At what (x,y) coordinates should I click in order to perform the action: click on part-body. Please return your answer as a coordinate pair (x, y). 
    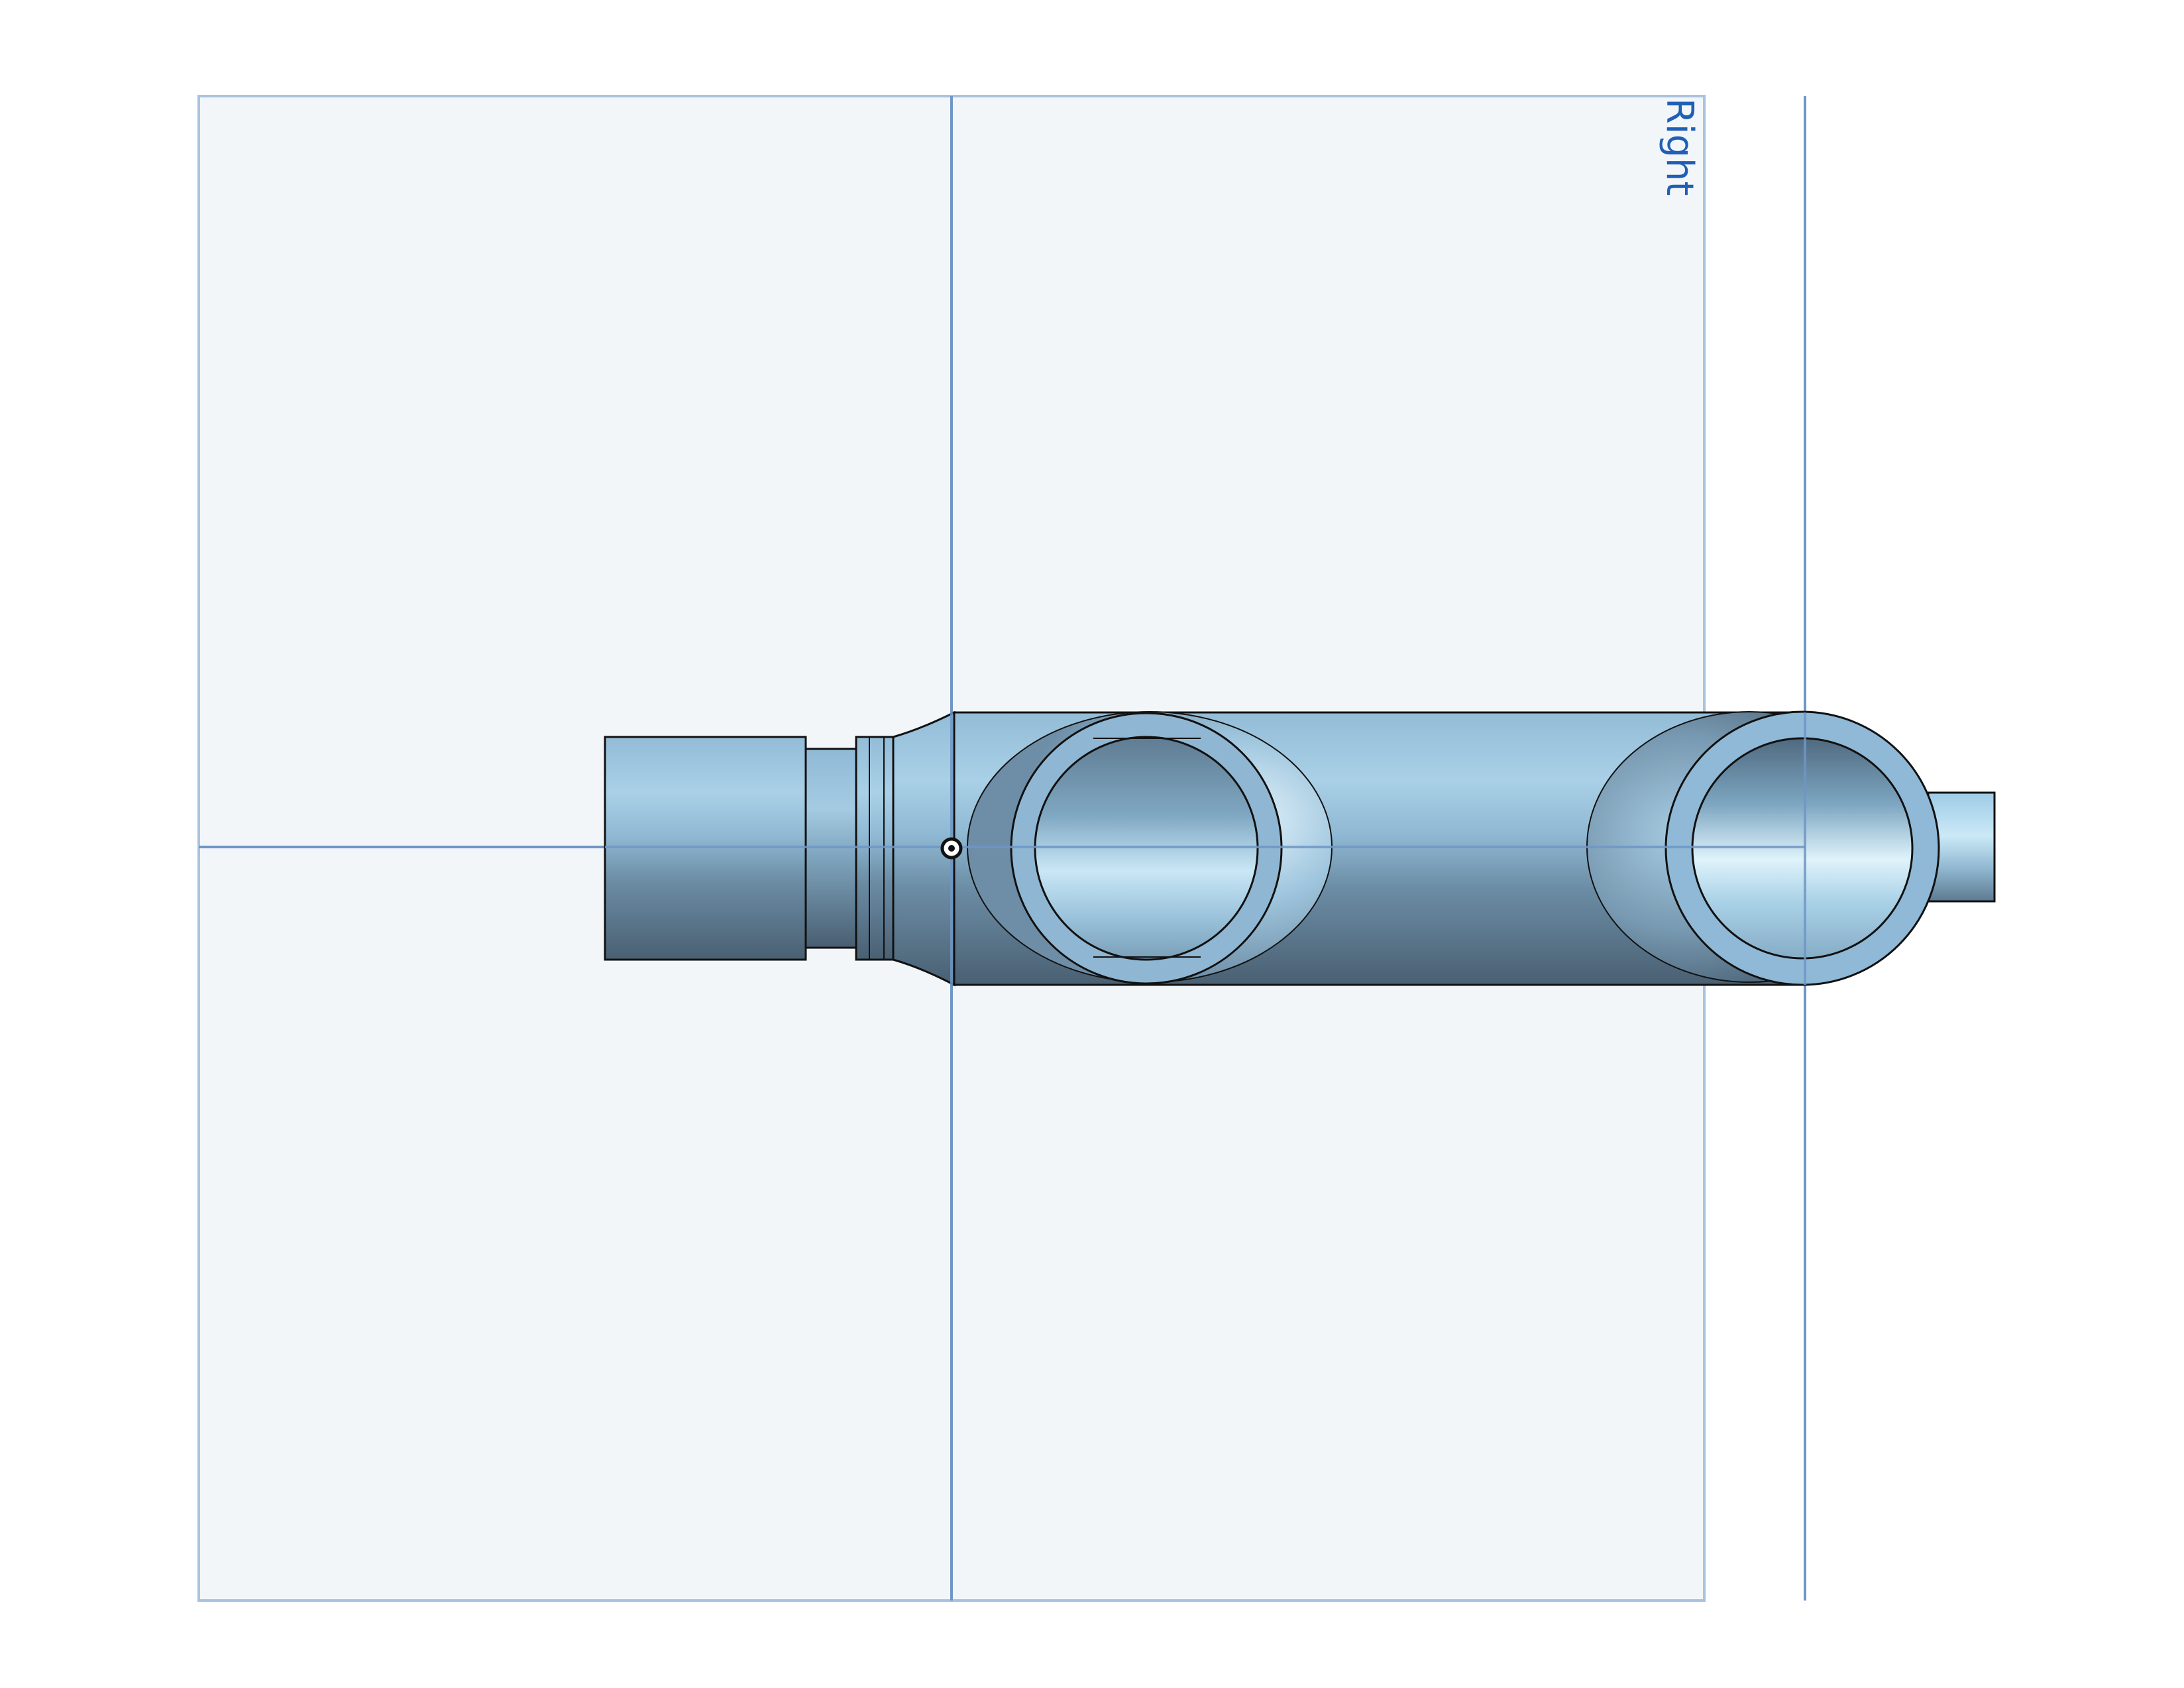
    Looking at the image, I should click on (1300, 849).